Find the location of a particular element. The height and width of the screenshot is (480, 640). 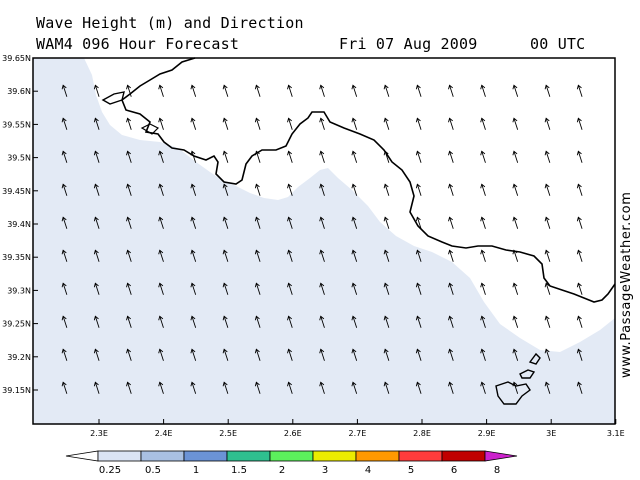

lat-label: 39.55N is located at coordinates (16, 124).